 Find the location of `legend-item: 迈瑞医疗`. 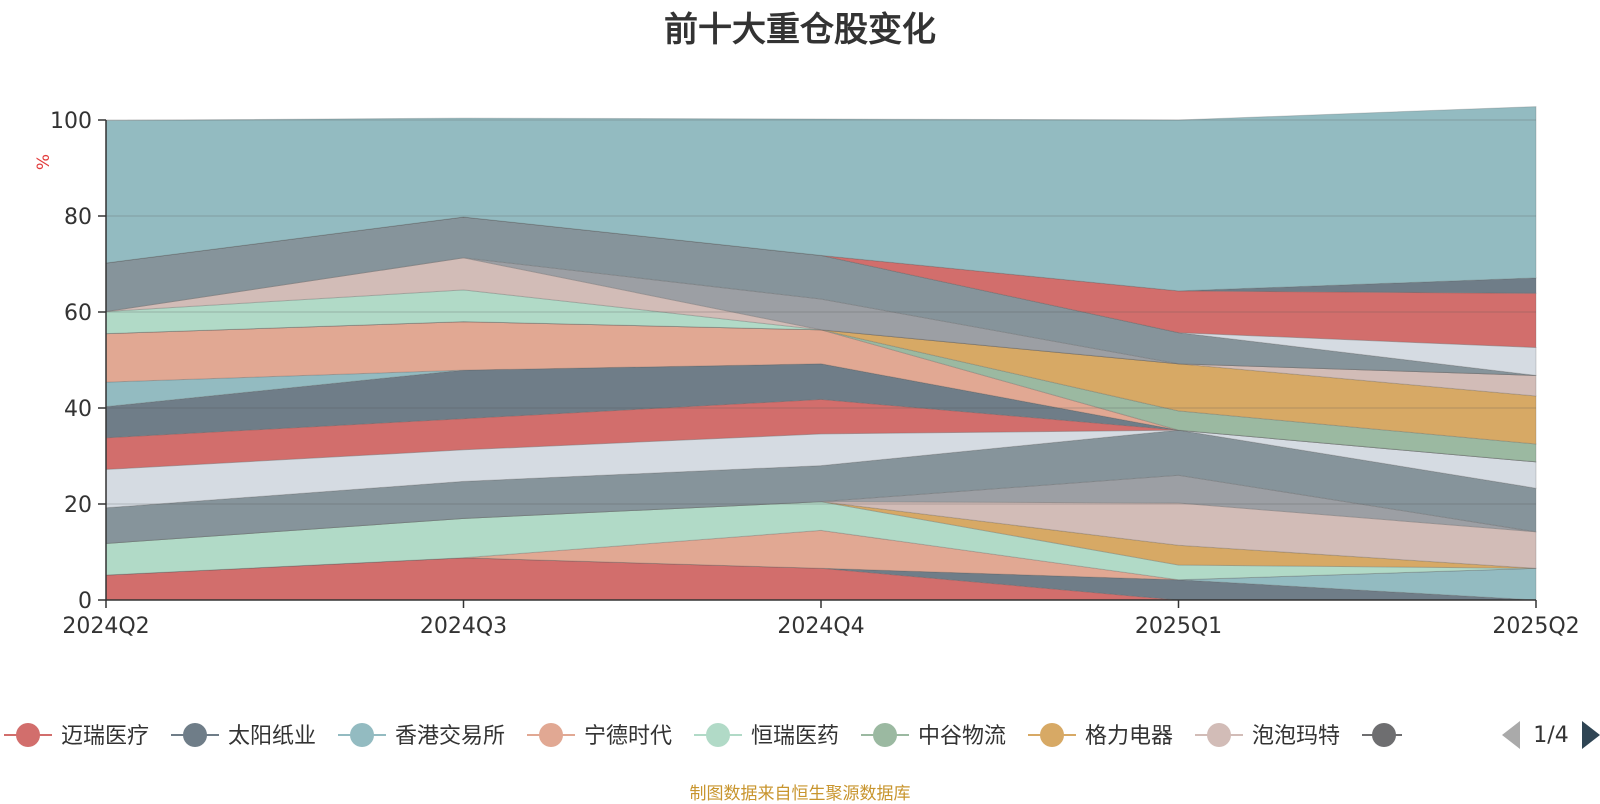

legend-item: 迈瑞医疗 is located at coordinates (76, 736).